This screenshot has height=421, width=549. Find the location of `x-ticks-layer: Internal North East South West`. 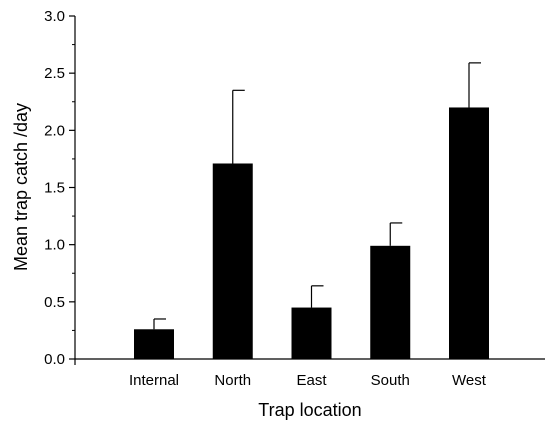

x-ticks-layer: Internal North East South West is located at coordinates (308, 380).